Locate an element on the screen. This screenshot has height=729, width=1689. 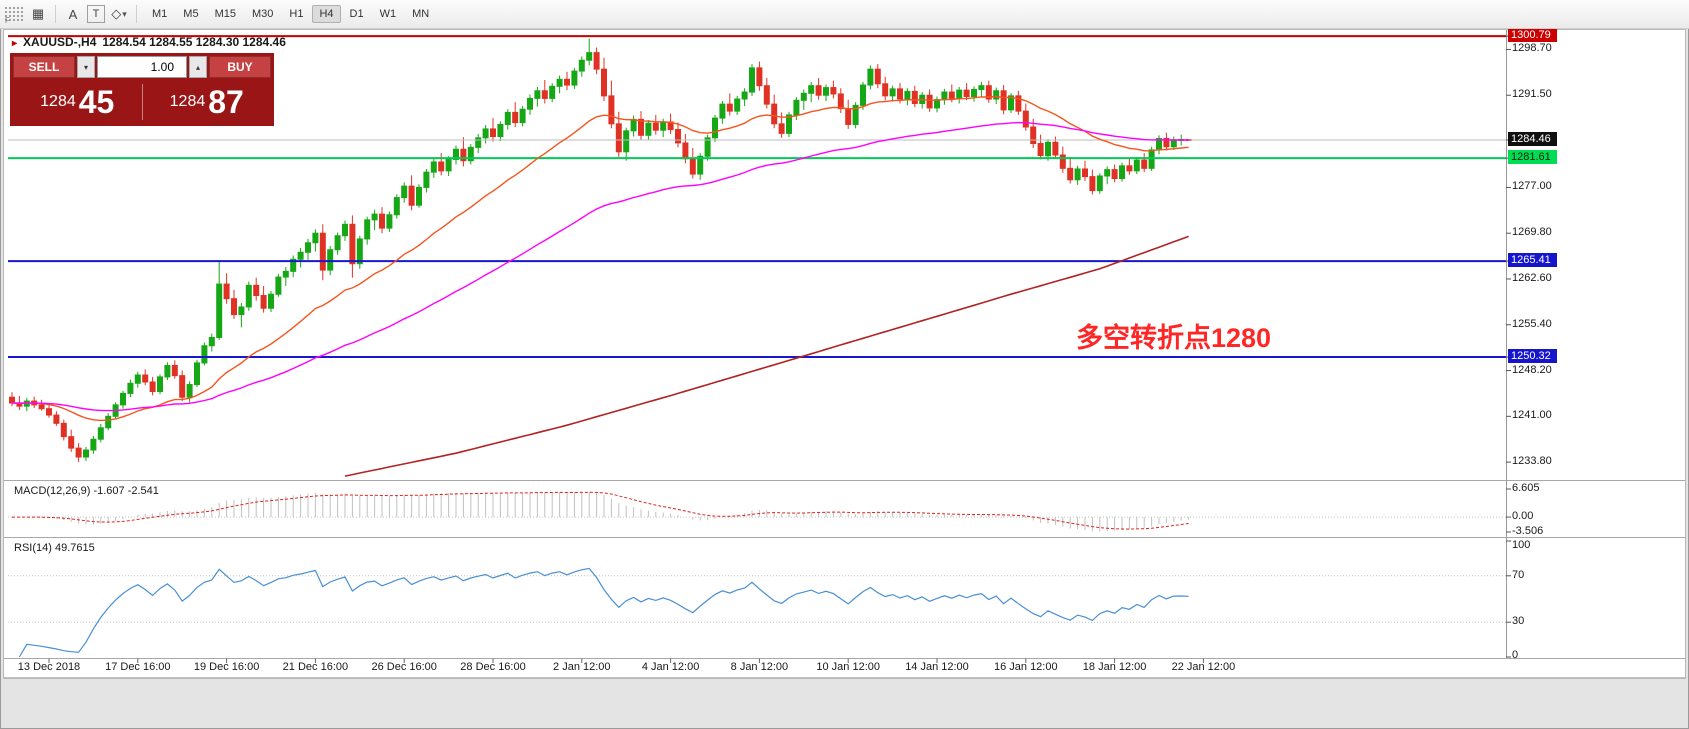
volume-input is located at coordinates (142, 67).